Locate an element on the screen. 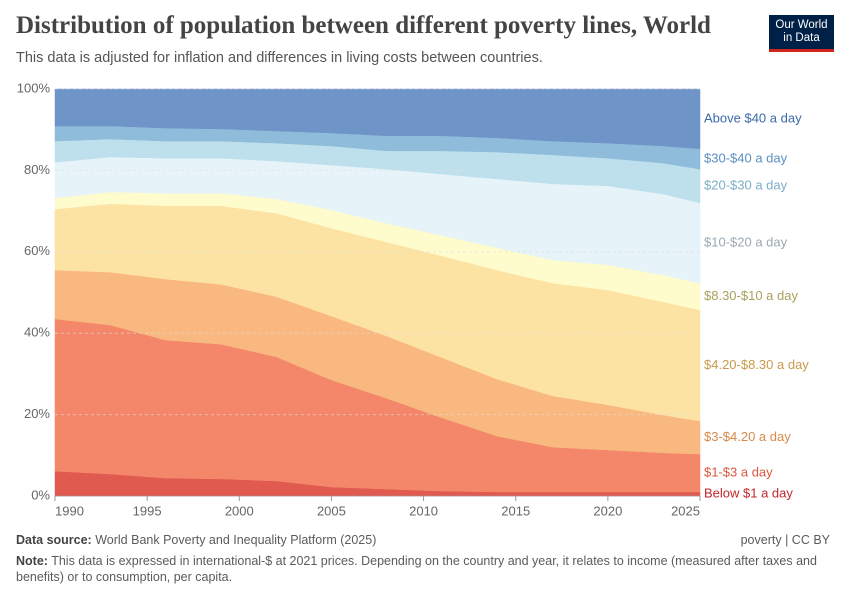 This screenshot has width=850, height=600. y-tick-label: 20% is located at coordinates (37, 413).